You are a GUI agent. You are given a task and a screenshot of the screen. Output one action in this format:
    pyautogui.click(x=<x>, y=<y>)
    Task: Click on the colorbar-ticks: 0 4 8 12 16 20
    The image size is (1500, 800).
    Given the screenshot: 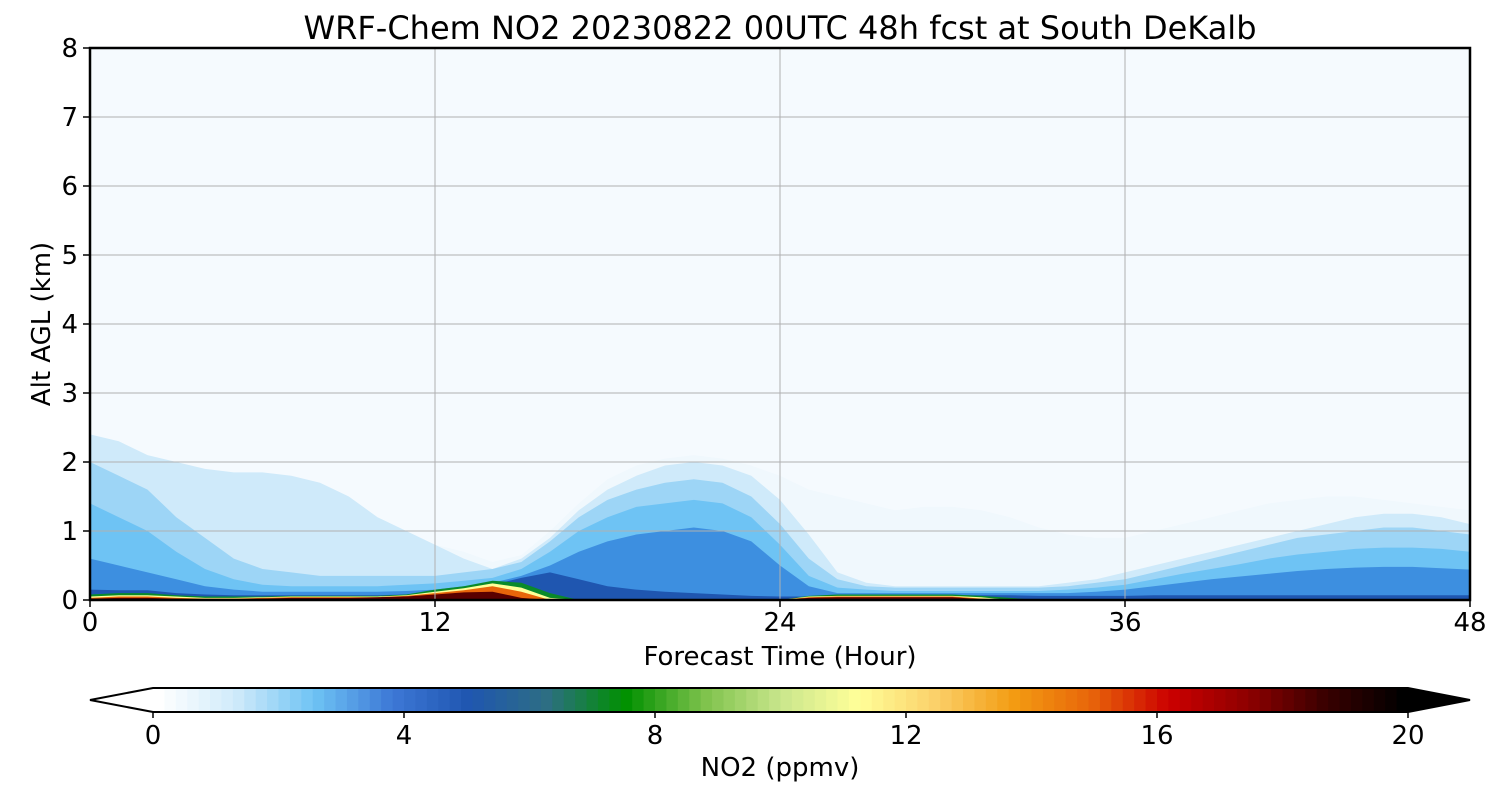 What is the action you would take?
    pyautogui.click(x=785, y=731)
    